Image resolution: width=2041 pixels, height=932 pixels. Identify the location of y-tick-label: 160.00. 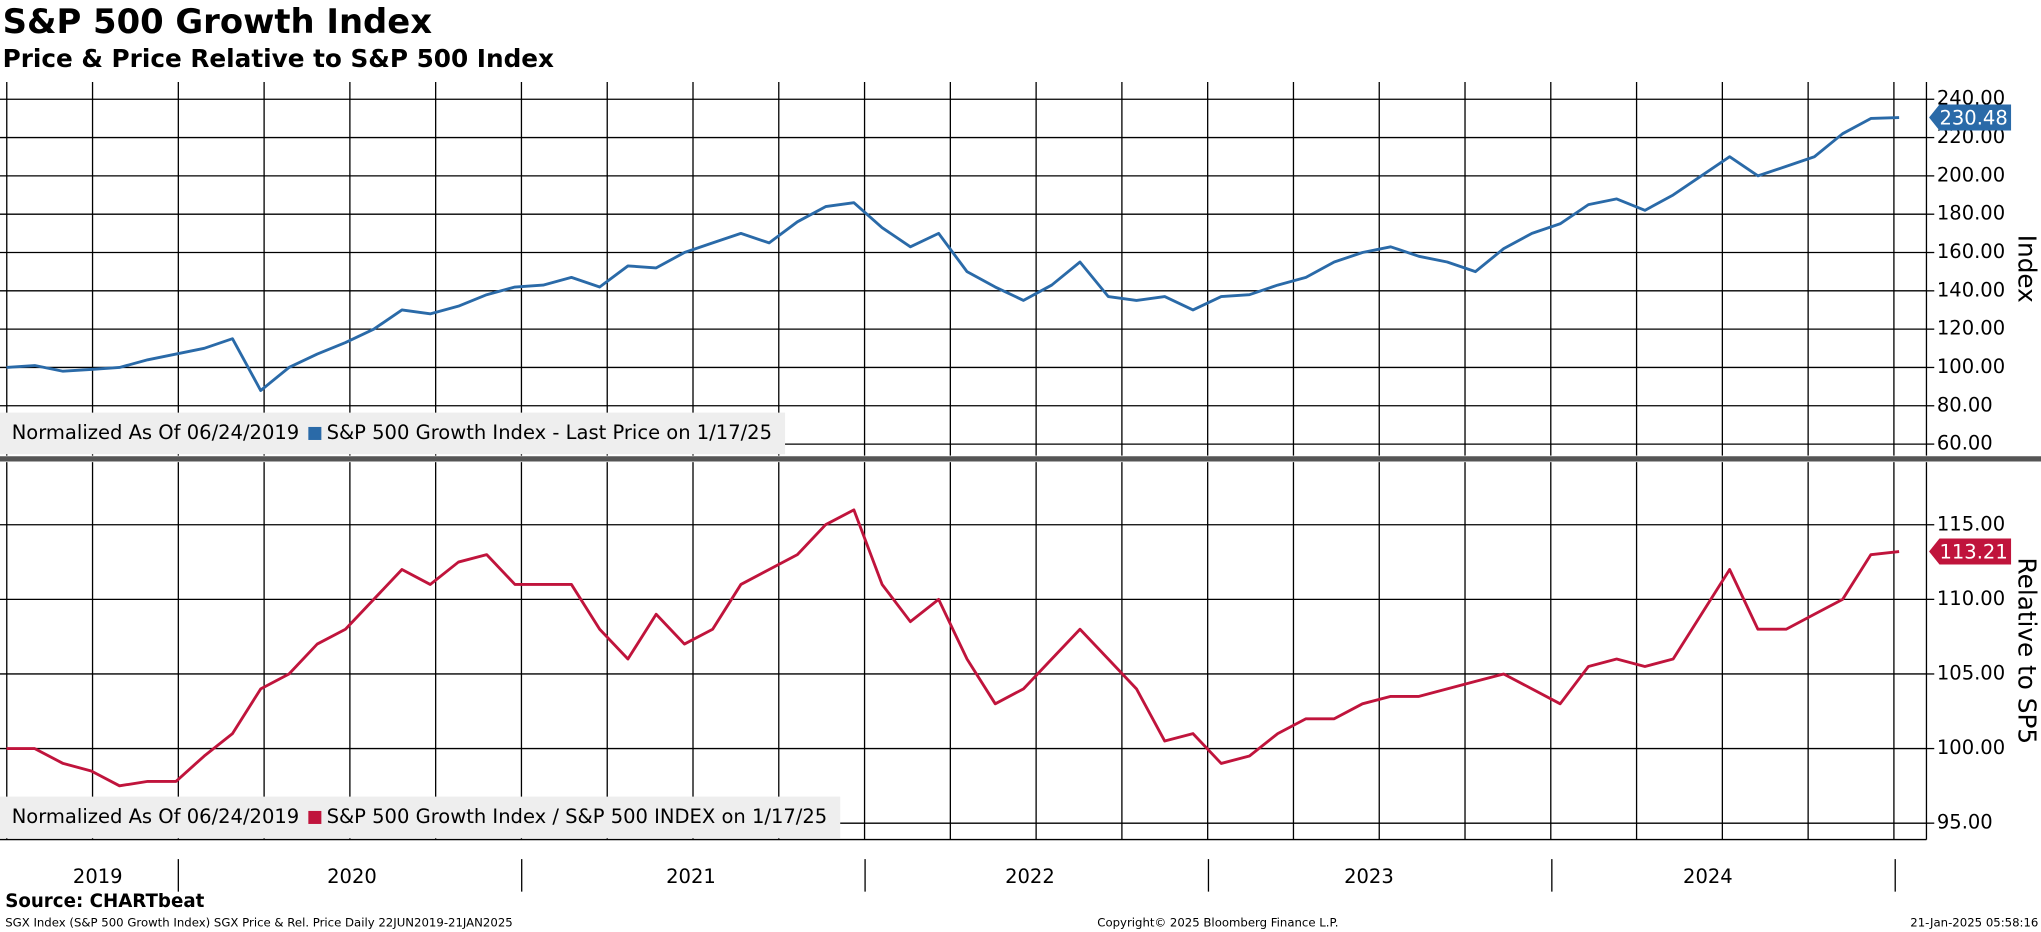
(1971, 251).